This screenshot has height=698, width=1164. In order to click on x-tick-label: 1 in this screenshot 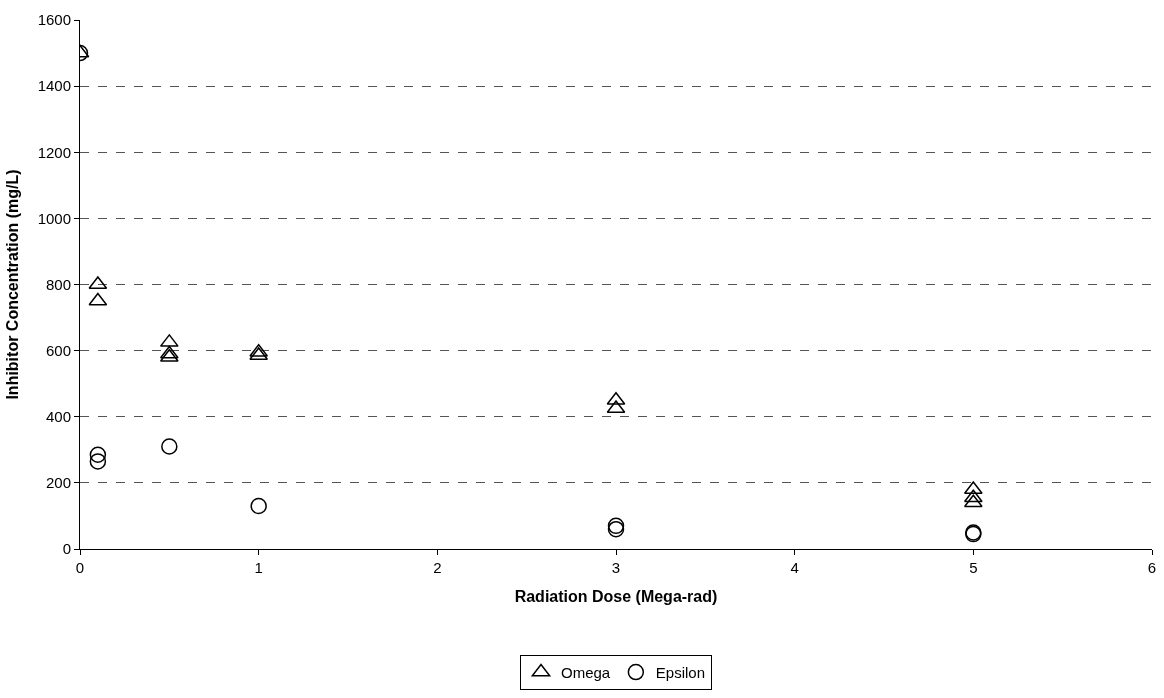, I will do `click(258, 567)`.